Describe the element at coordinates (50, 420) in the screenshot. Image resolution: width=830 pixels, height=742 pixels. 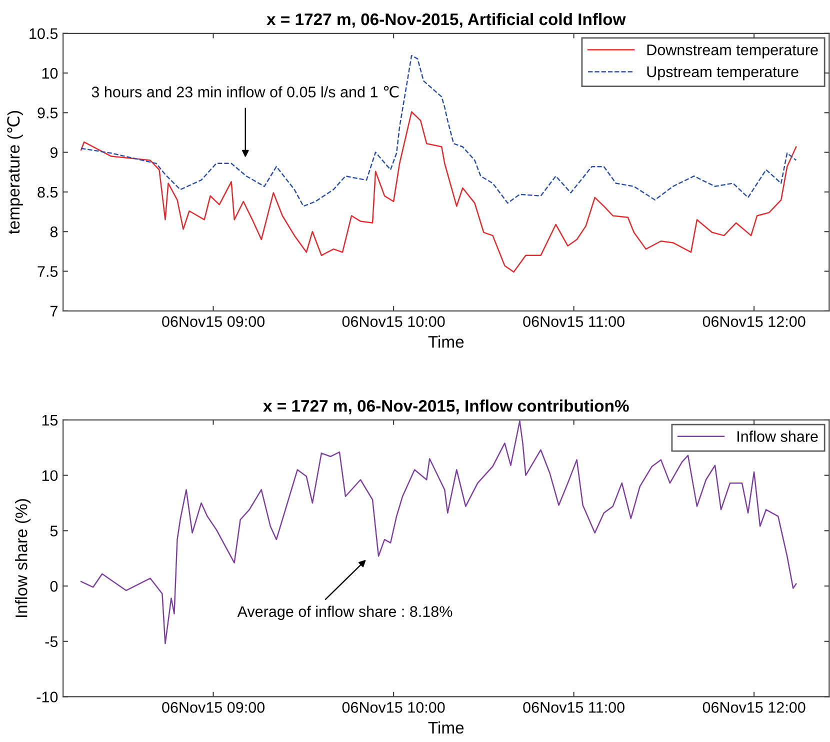
I see `y-tick-label: 15` at that location.